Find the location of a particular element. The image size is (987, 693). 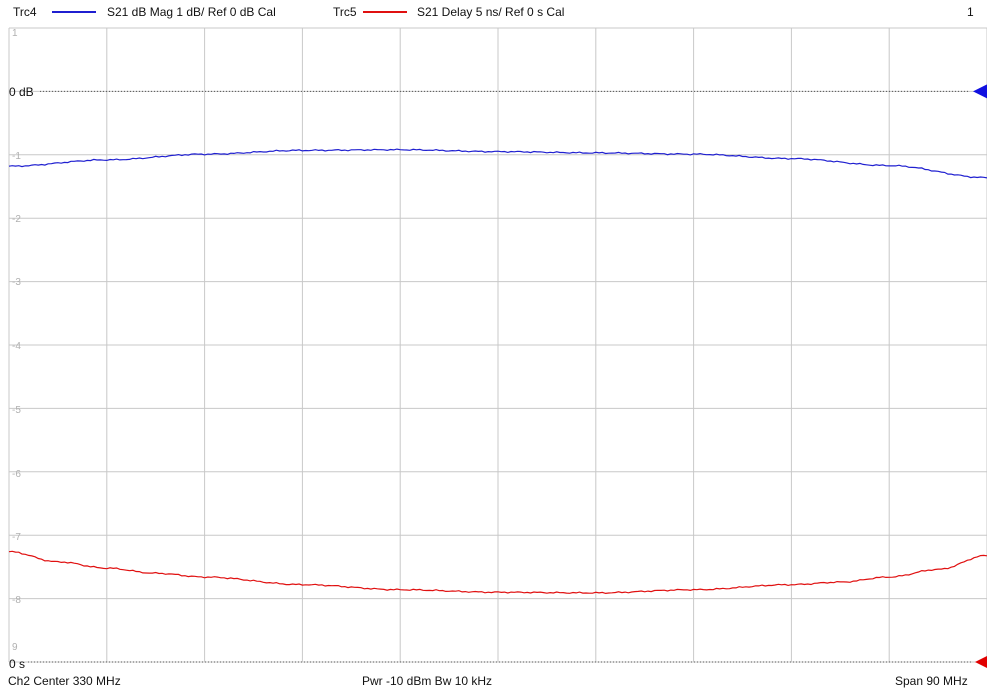

trc4-line-swatch is located at coordinates (74, 12).